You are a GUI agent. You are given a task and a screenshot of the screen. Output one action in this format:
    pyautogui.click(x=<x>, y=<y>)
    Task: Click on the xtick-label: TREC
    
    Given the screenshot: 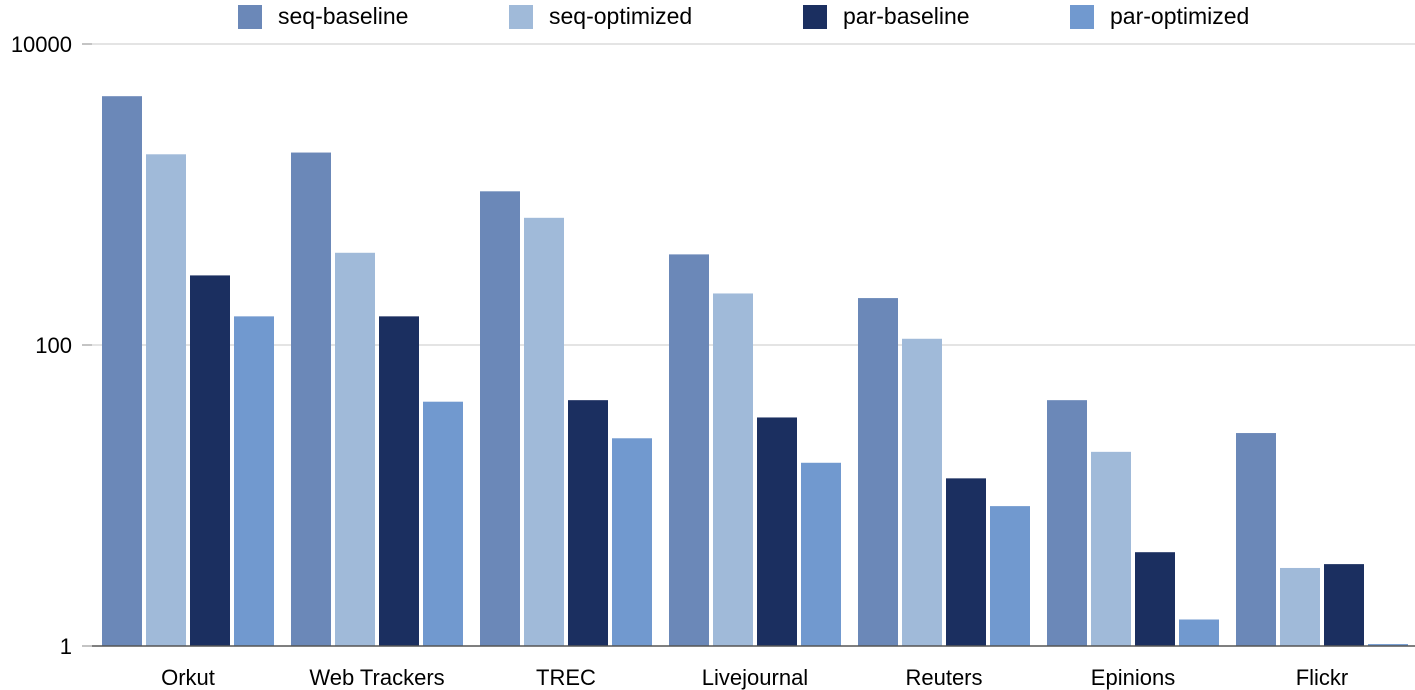 What is the action you would take?
    pyautogui.click(x=566, y=677)
    